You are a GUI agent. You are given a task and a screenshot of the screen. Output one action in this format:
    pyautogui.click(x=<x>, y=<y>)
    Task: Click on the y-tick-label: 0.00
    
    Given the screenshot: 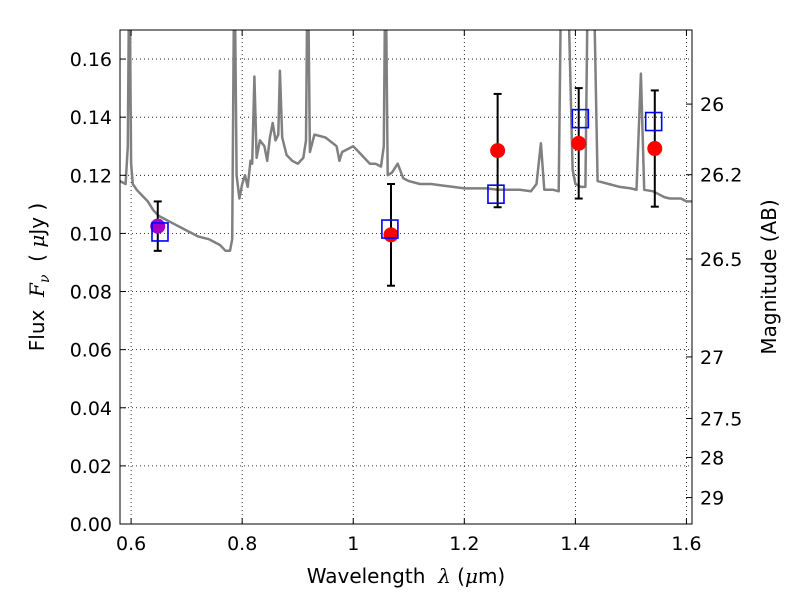 What is the action you would take?
    pyautogui.click(x=91, y=525)
    